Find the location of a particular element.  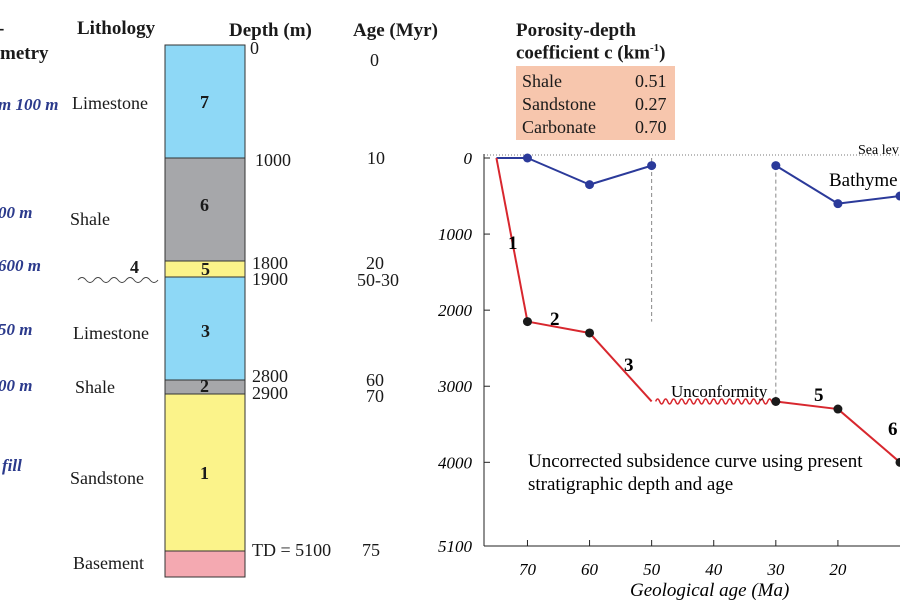

unit-number: 6 is located at coordinates (204, 205).